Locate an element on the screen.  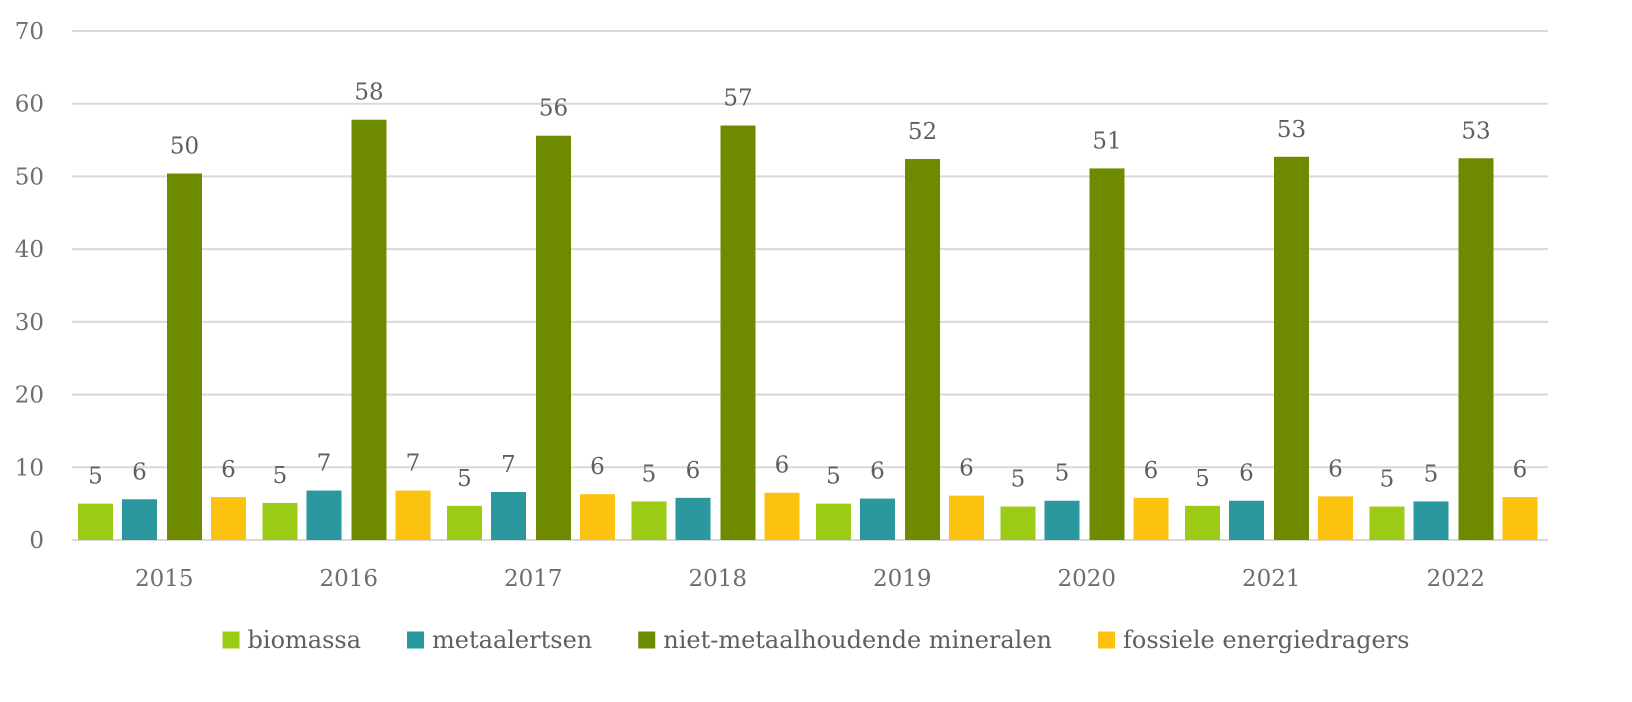
x-tick-label: 2017 is located at coordinates (533, 579).